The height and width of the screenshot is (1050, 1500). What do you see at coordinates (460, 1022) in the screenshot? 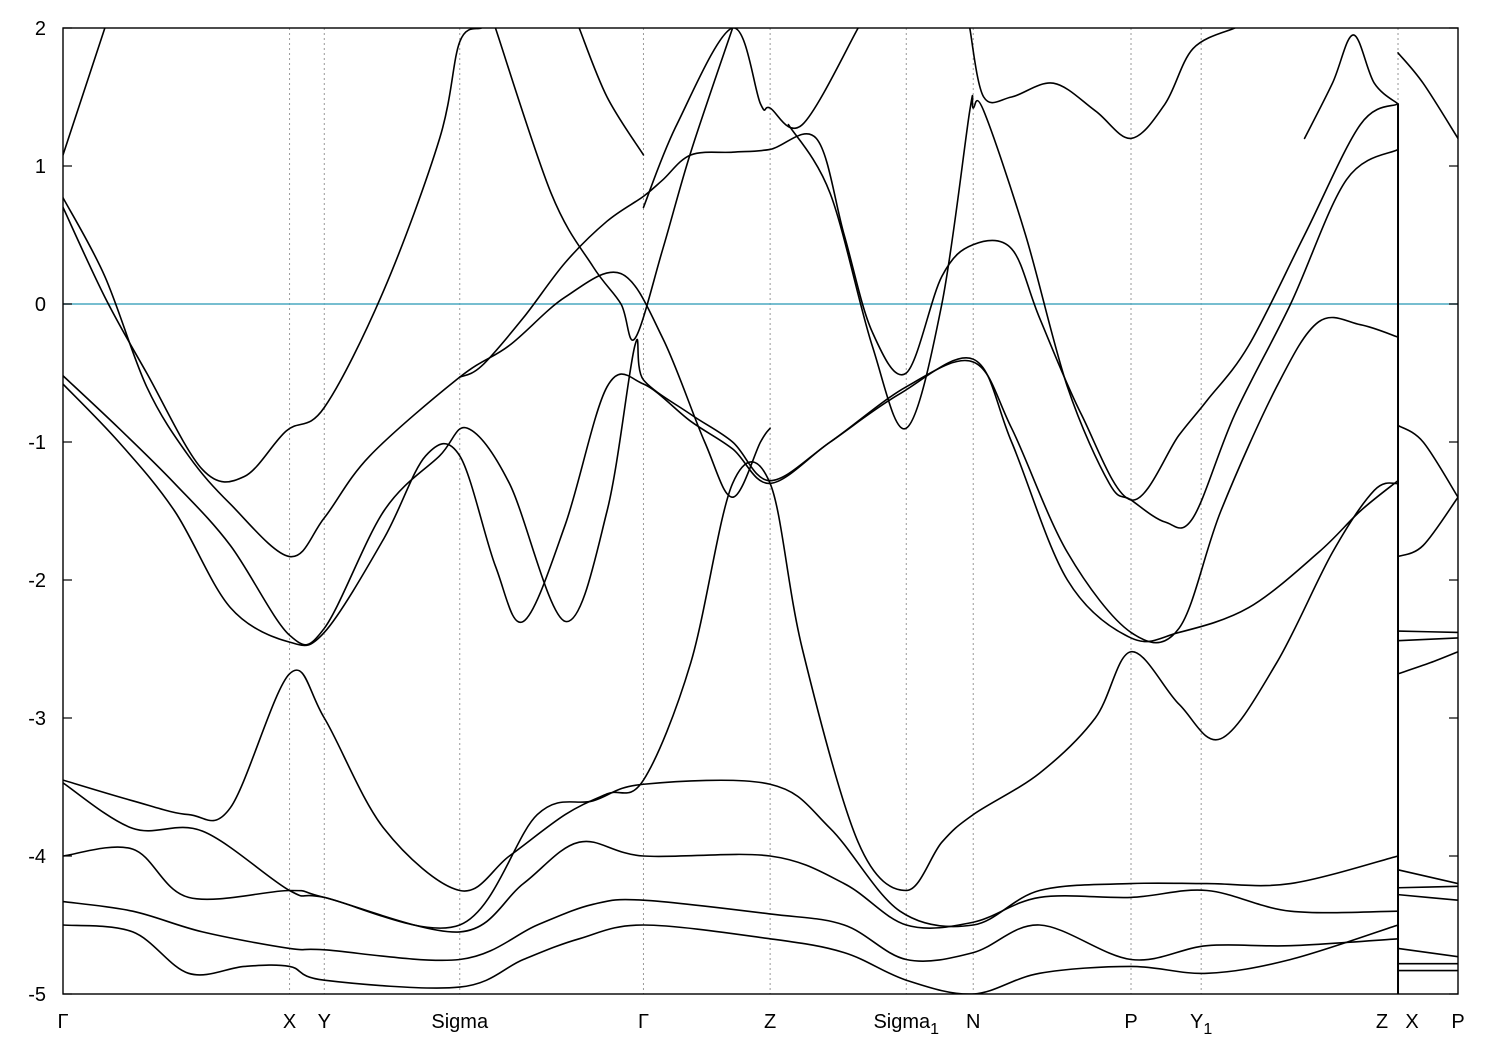
I see `x-tick-label: Sigma` at bounding box center [460, 1022].